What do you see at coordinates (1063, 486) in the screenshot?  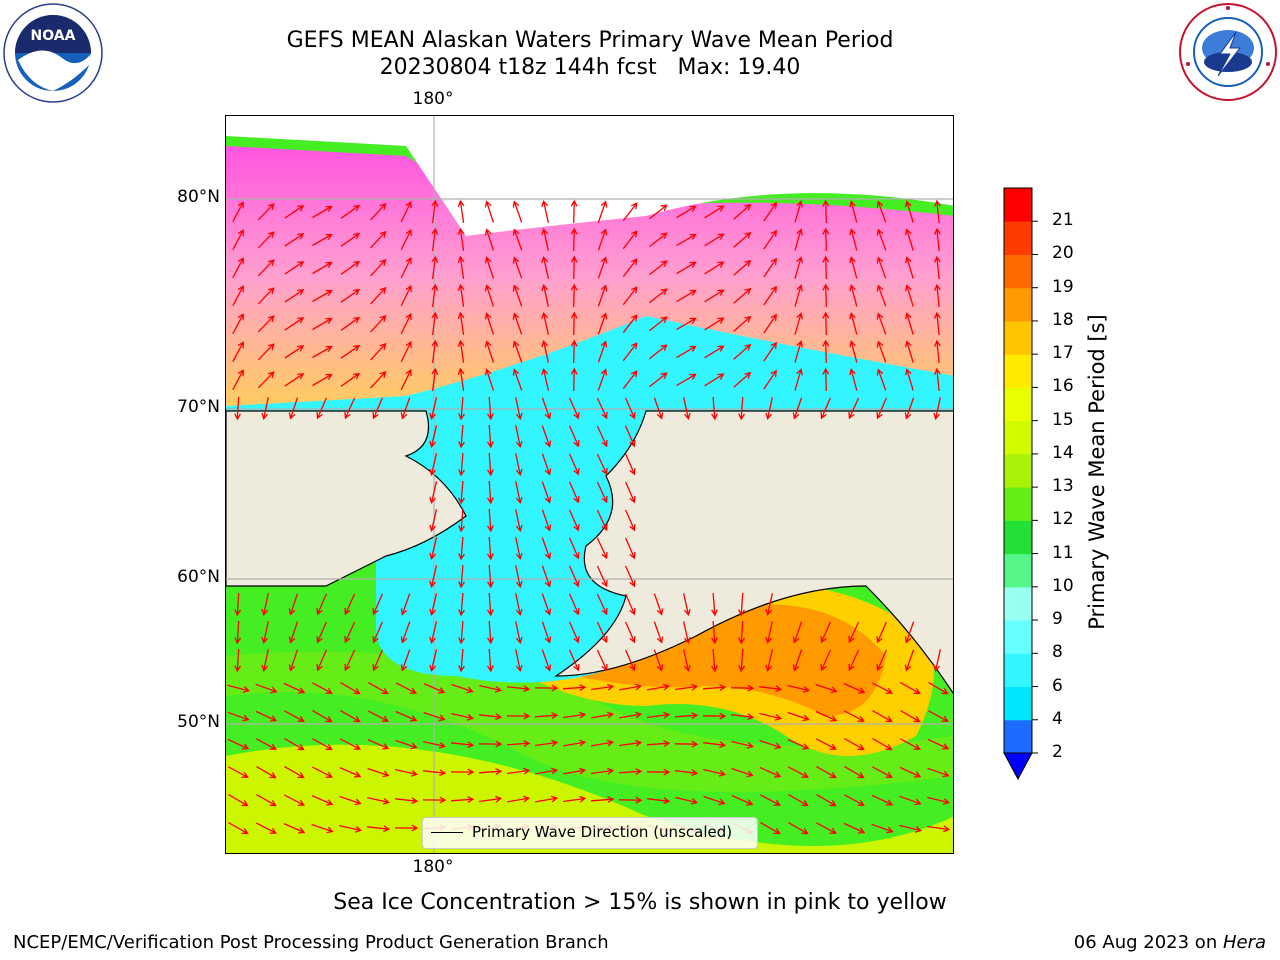 I see `colorbar-tick-label: 13` at bounding box center [1063, 486].